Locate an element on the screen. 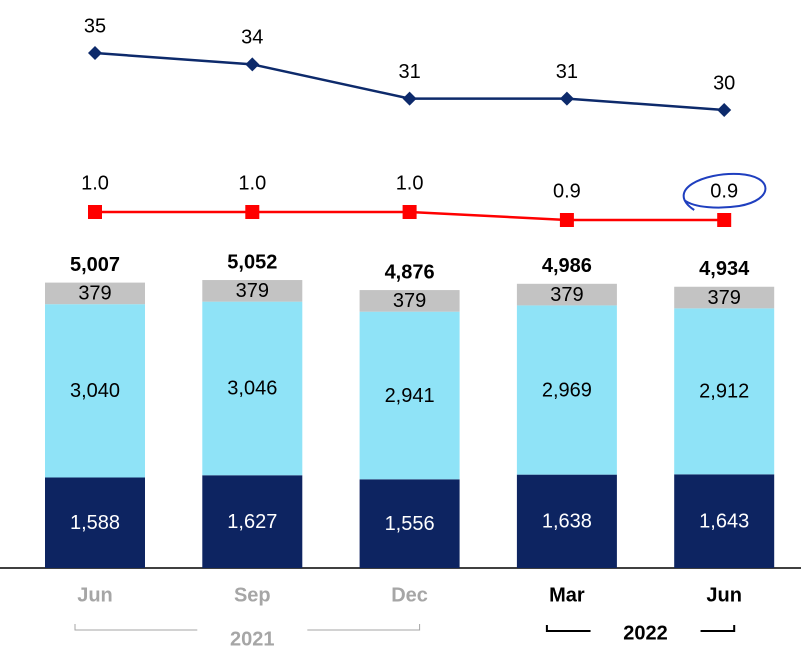 Image resolution: width=801 pixels, height=651 pixels. line-label: 30 is located at coordinates (724, 83).